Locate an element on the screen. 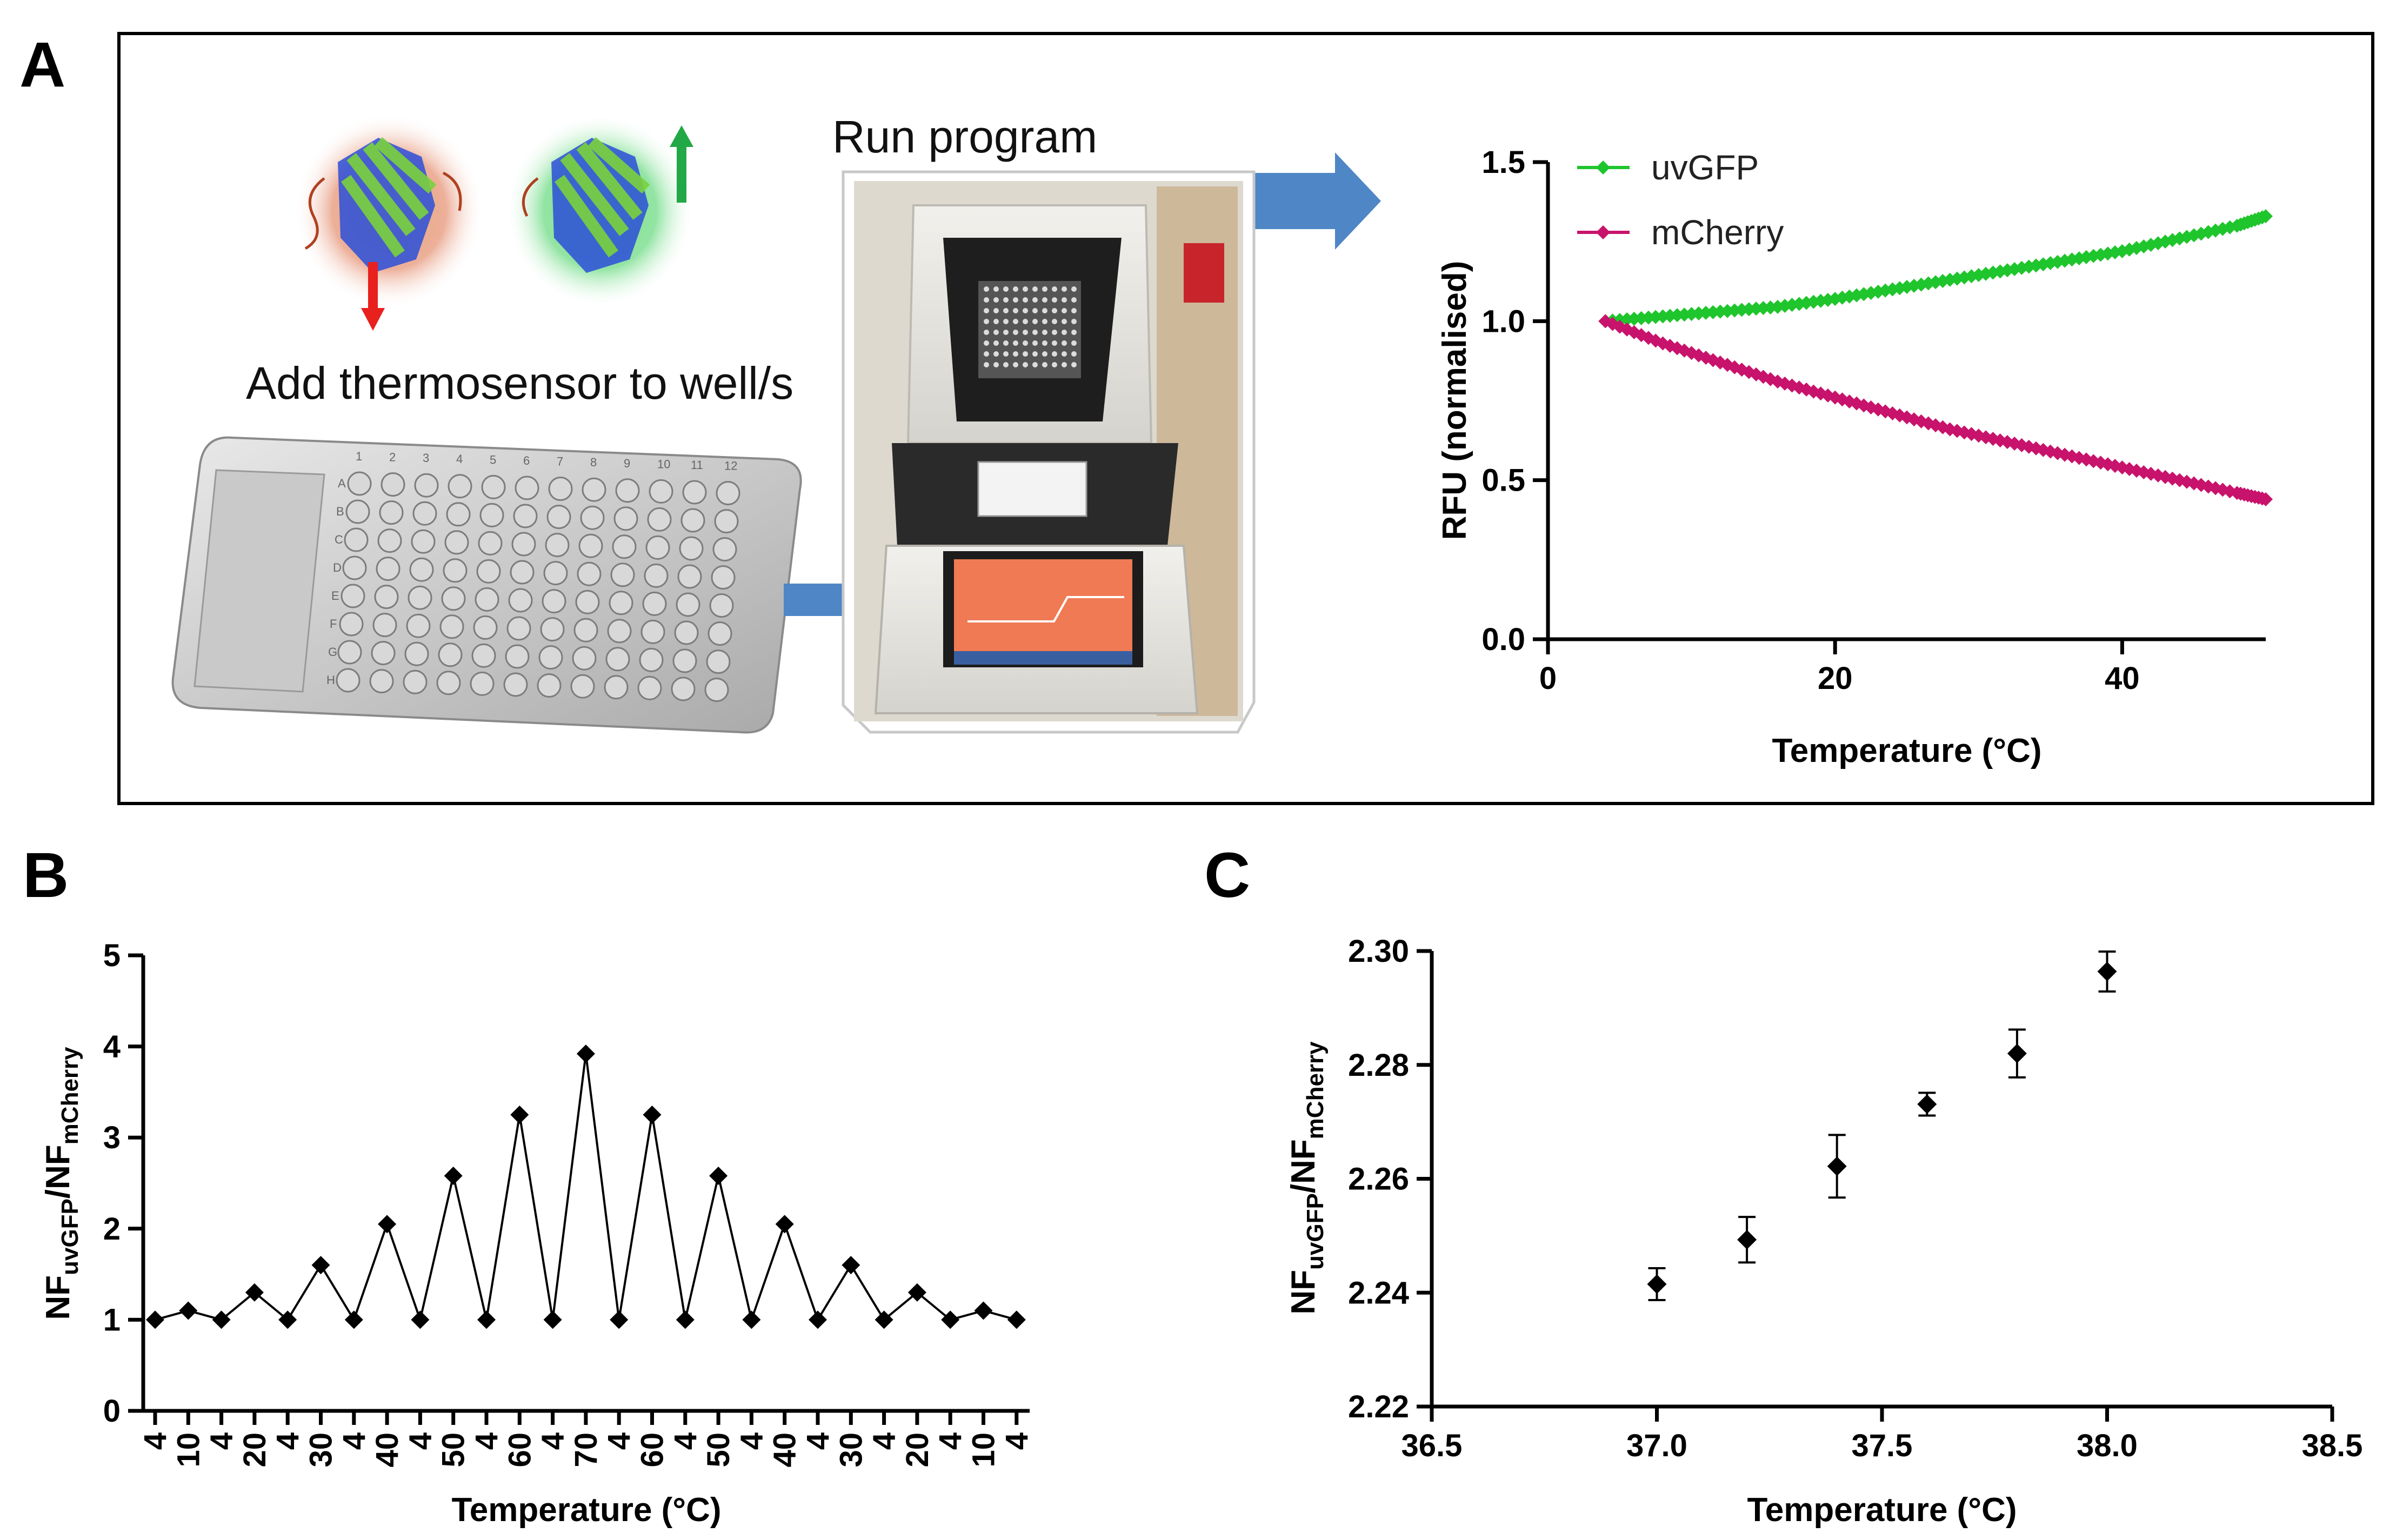  panel-a-letter: A is located at coordinates (42, 65).